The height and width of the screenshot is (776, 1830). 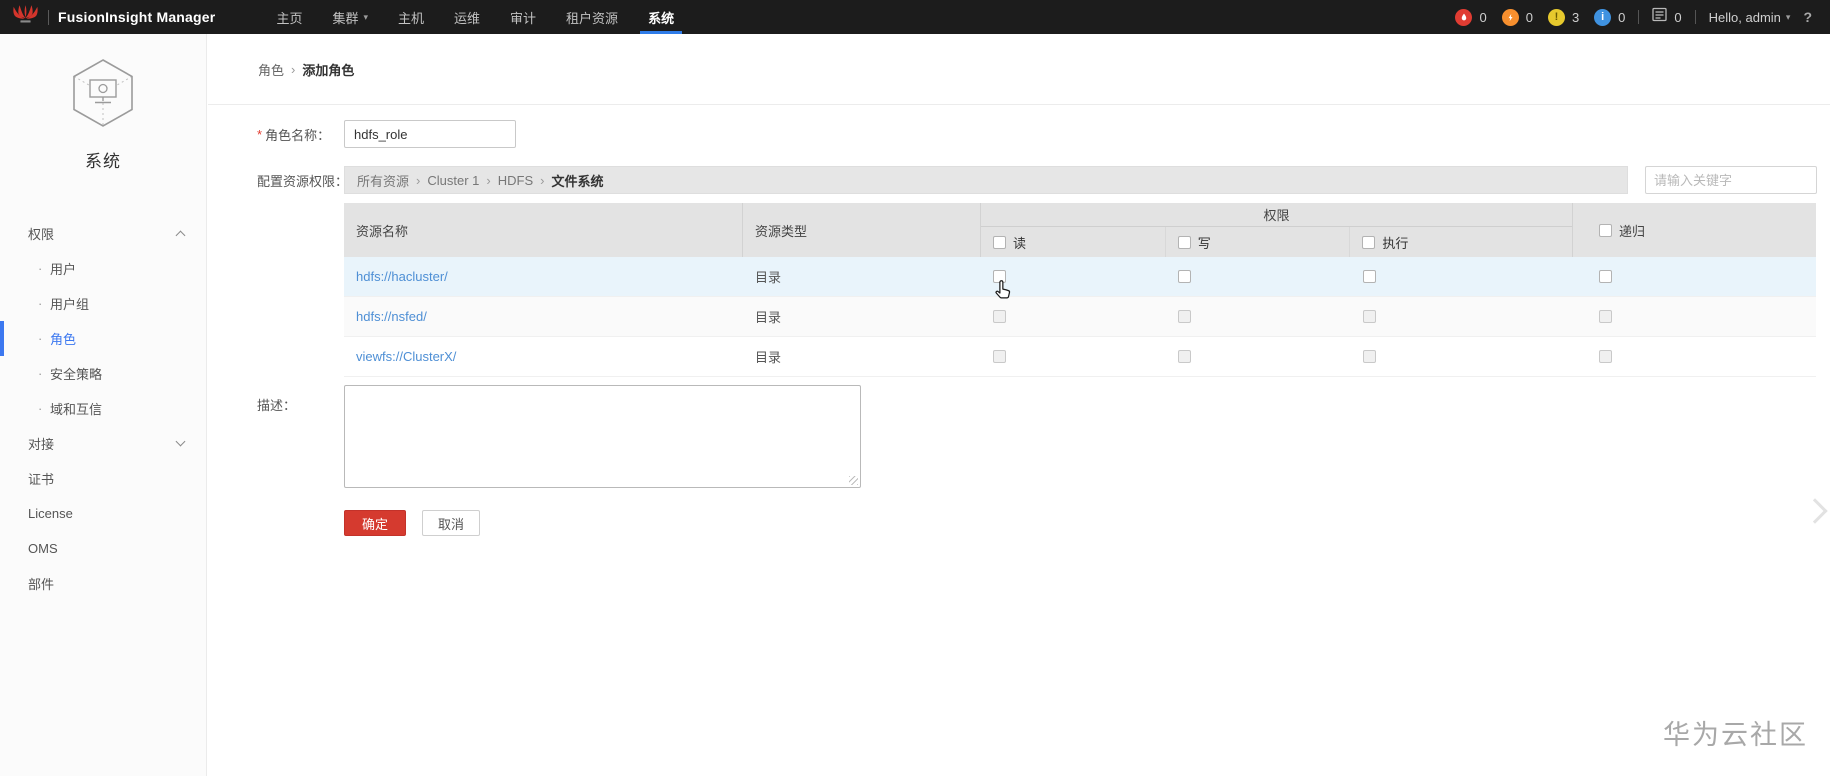 What do you see at coordinates (103, 161) in the screenshot?
I see `module-title: 系统` at bounding box center [103, 161].